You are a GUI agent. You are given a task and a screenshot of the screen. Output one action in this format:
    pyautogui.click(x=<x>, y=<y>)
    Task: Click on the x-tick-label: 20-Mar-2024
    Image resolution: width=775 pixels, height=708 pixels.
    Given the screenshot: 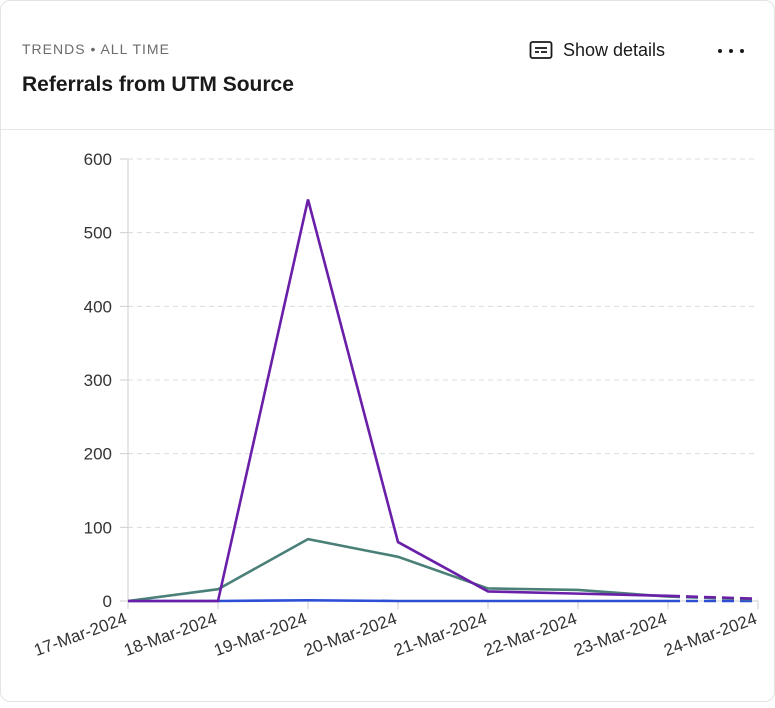 What is the action you would take?
    pyautogui.click(x=350, y=634)
    